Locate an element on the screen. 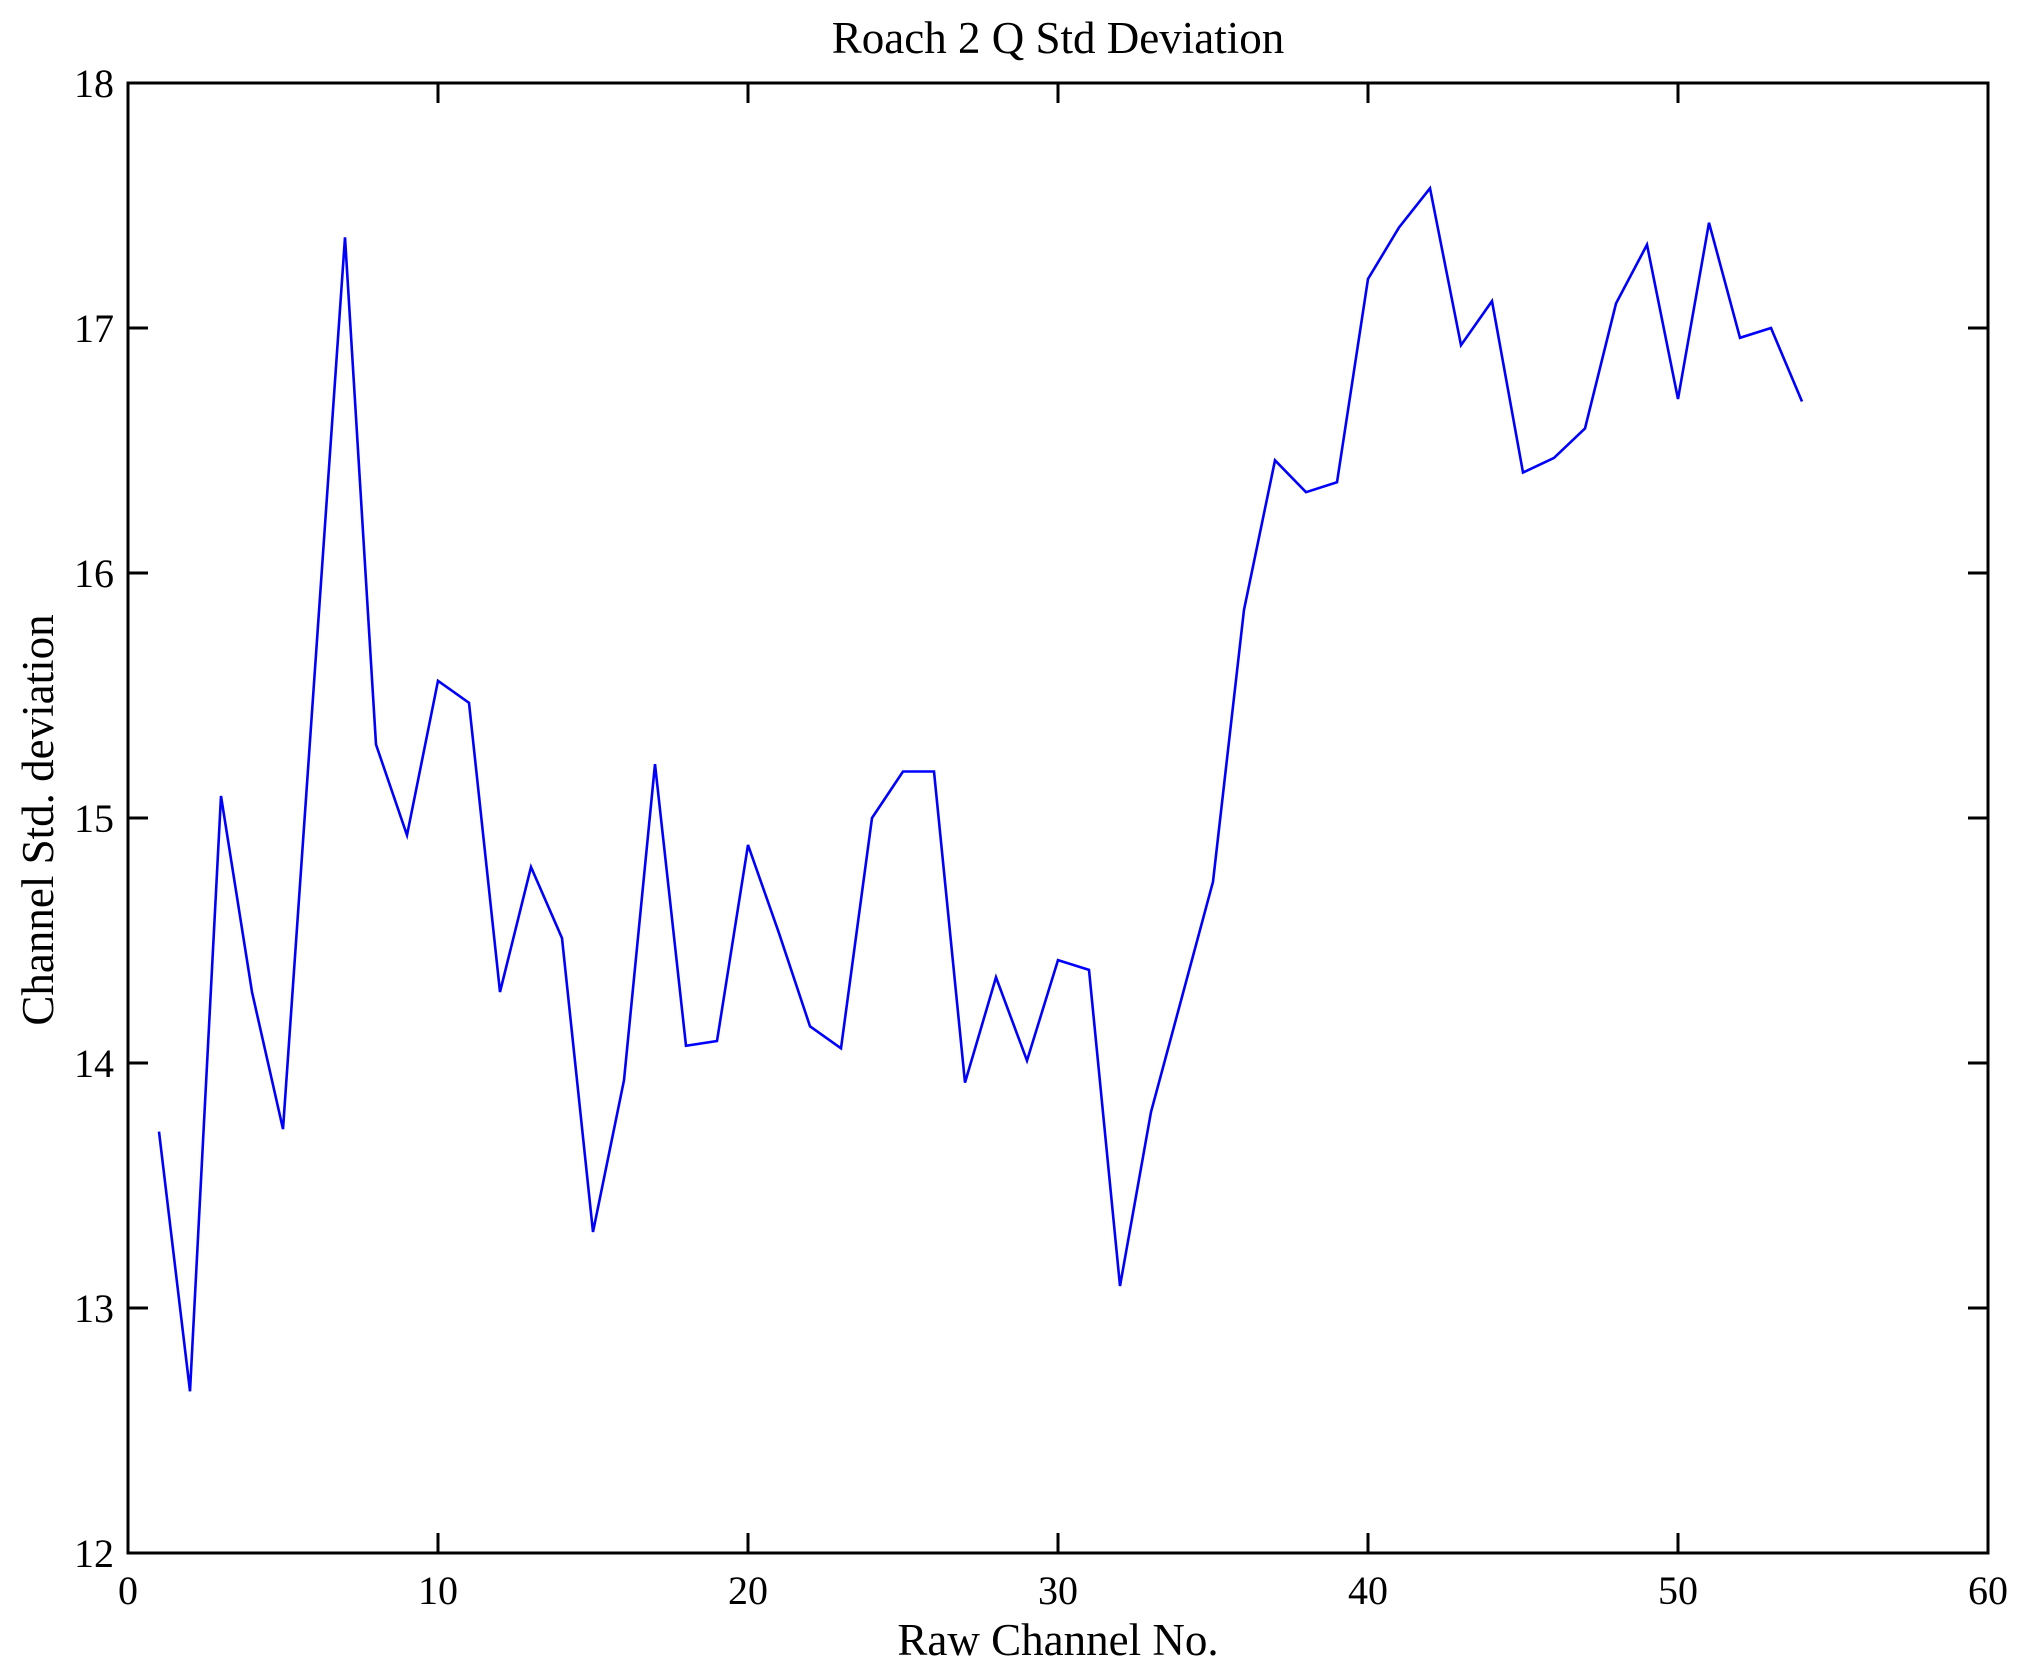  y-tick-label: 12 is located at coordinates (94, 1553).